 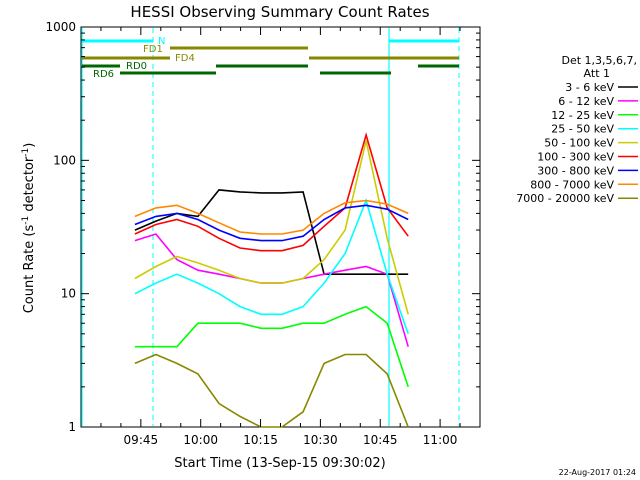 I want to click on legend-entry-label: 7000 - 20000 keV, so click(x=565, y=198).